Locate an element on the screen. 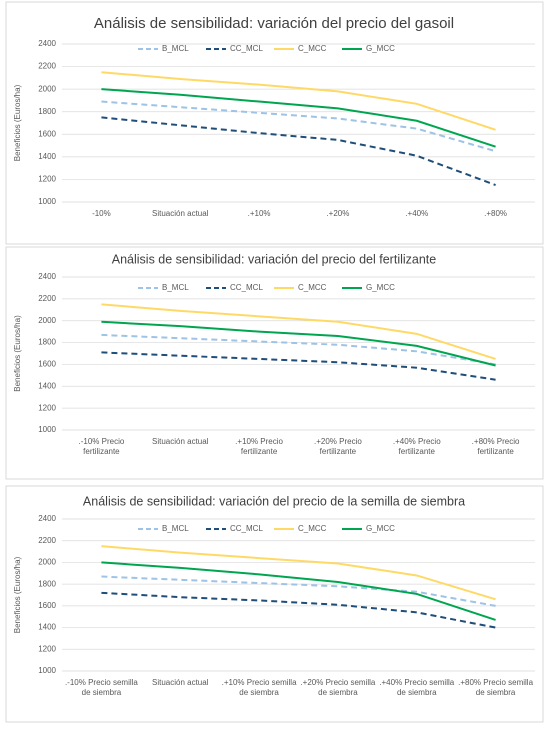 The height and width of the screenshot is (735, 549). x-tick-label: .+20% is located at coordinates (337, 213).